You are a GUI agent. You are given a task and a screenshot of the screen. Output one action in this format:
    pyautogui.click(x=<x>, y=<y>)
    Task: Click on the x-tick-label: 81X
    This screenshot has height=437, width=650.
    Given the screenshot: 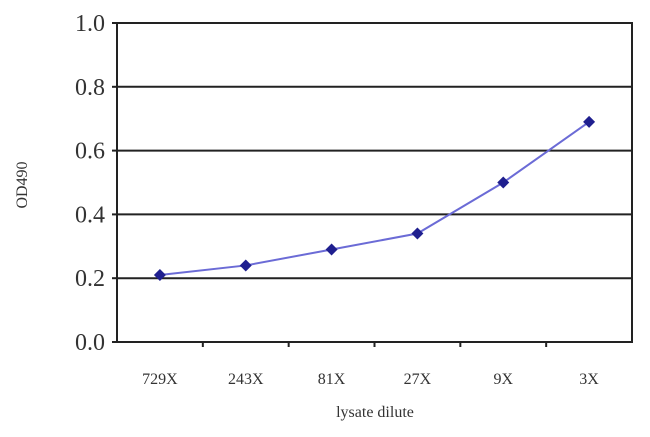 What is the action you would take?
    pyautogui.click(x=332, y=379)
    